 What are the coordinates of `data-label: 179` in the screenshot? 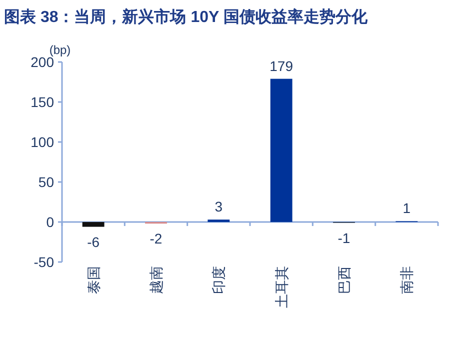 It's located at (282, 66).